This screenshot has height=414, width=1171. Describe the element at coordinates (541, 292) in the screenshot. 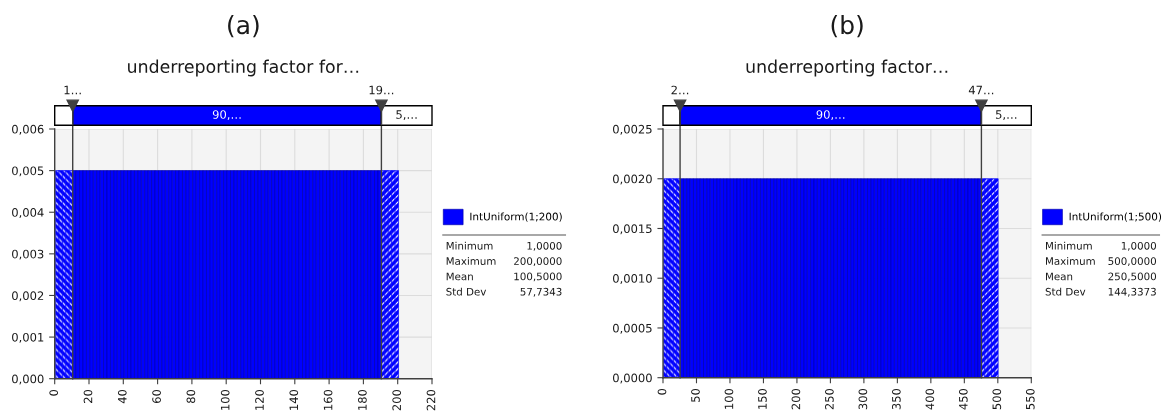

I see `text: 57,7343` at that location.